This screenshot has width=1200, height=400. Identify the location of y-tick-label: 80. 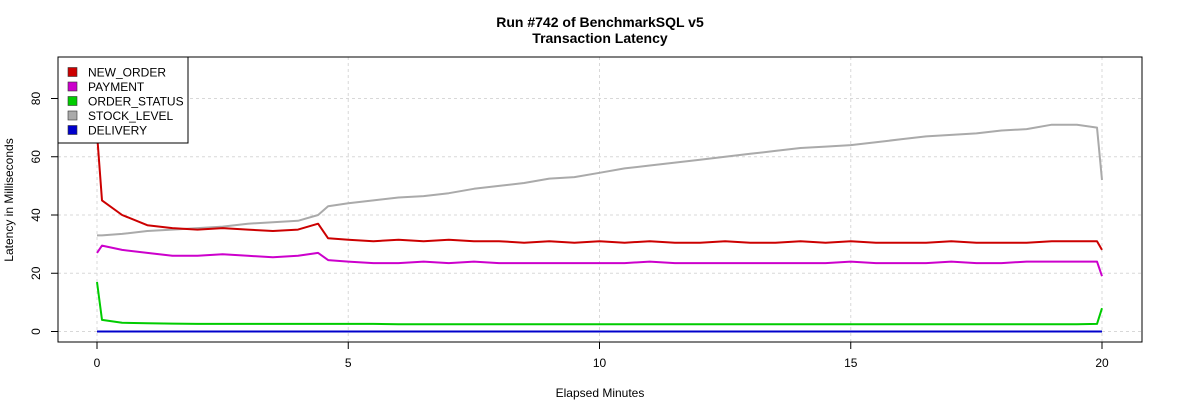
(36, 99).